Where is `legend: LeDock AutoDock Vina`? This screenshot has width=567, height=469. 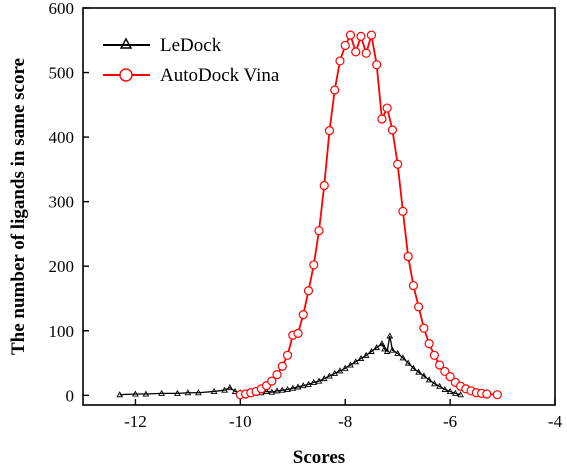 legend: LeDock AutoDock Vina is located at coordinates (191, 60).